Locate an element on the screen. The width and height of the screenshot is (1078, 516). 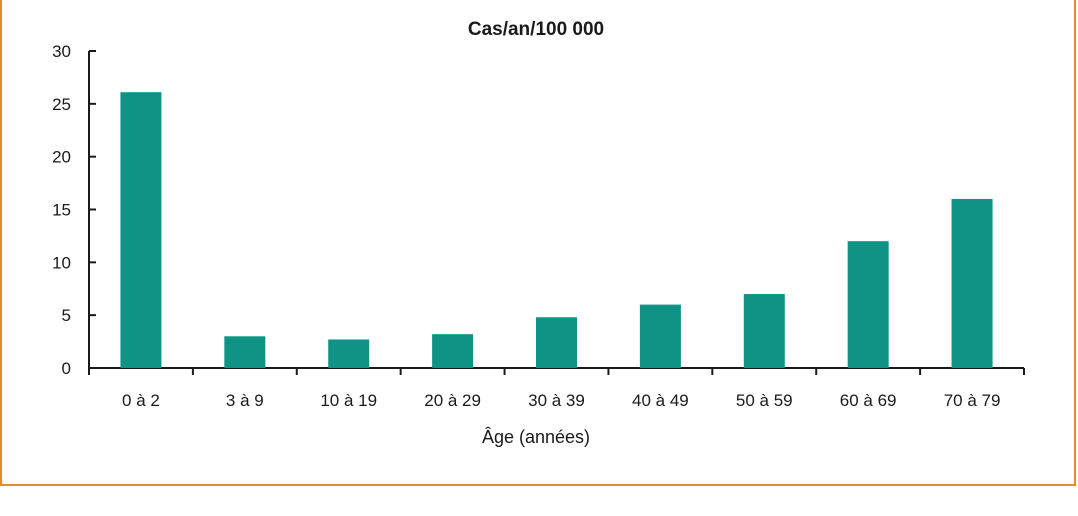
x-tick-label: 0 à 2 is located at coordinates (141, 400).